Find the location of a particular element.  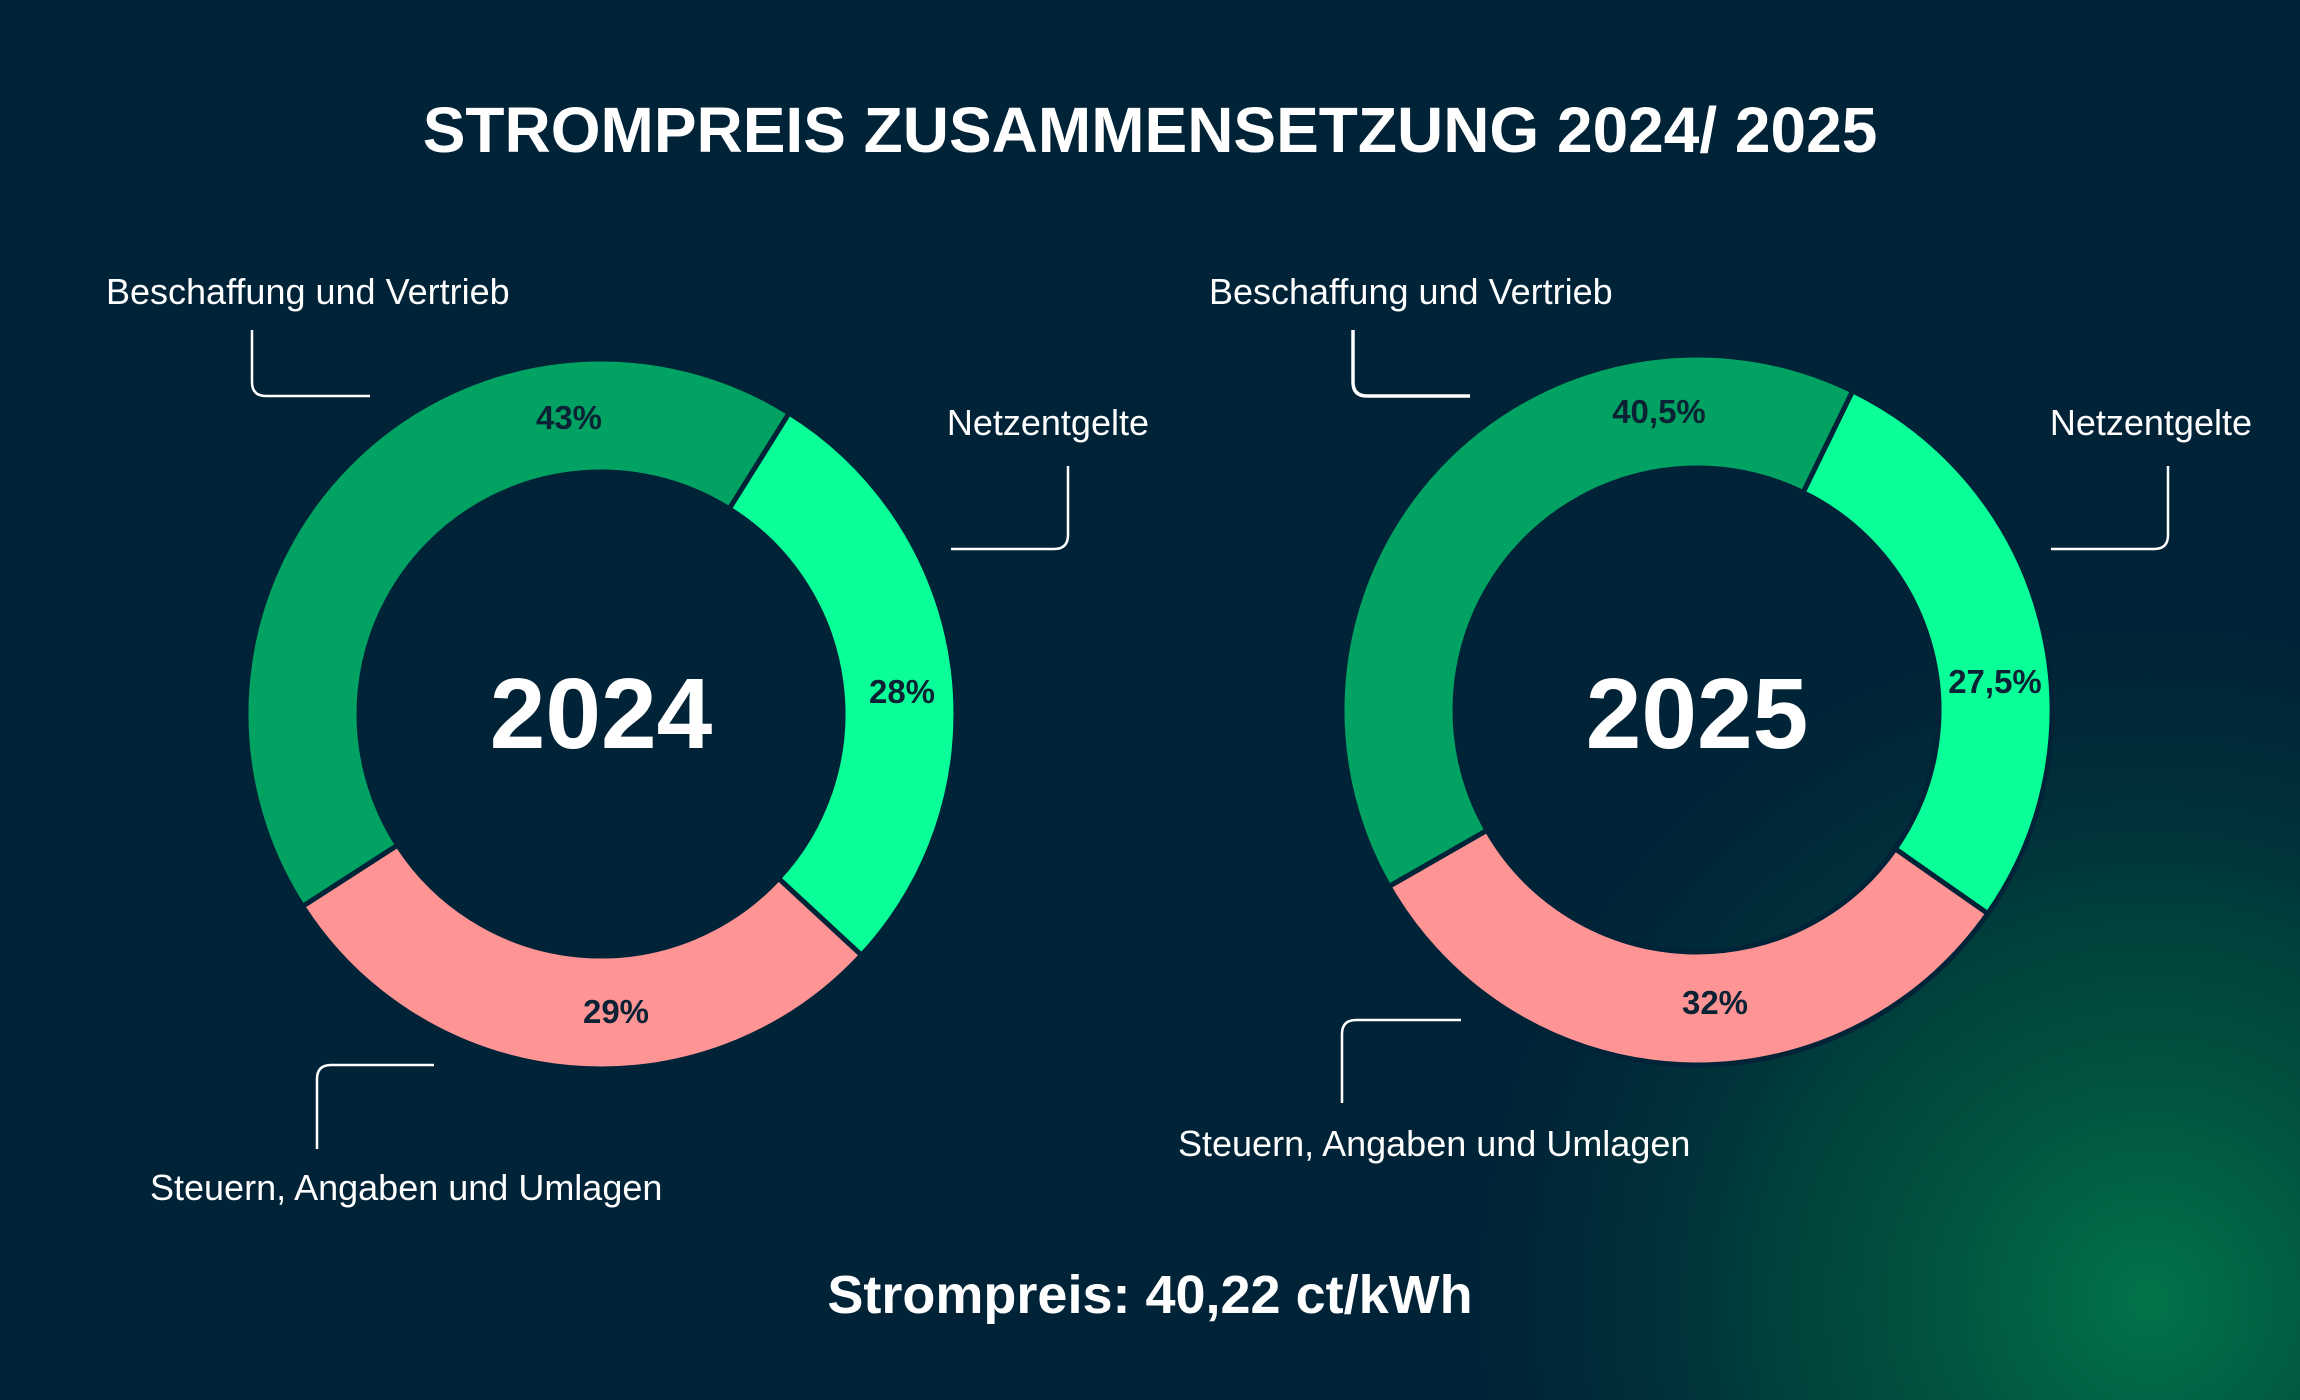

value-label-steuern: 32% is located at coordinates (1715, 1002).